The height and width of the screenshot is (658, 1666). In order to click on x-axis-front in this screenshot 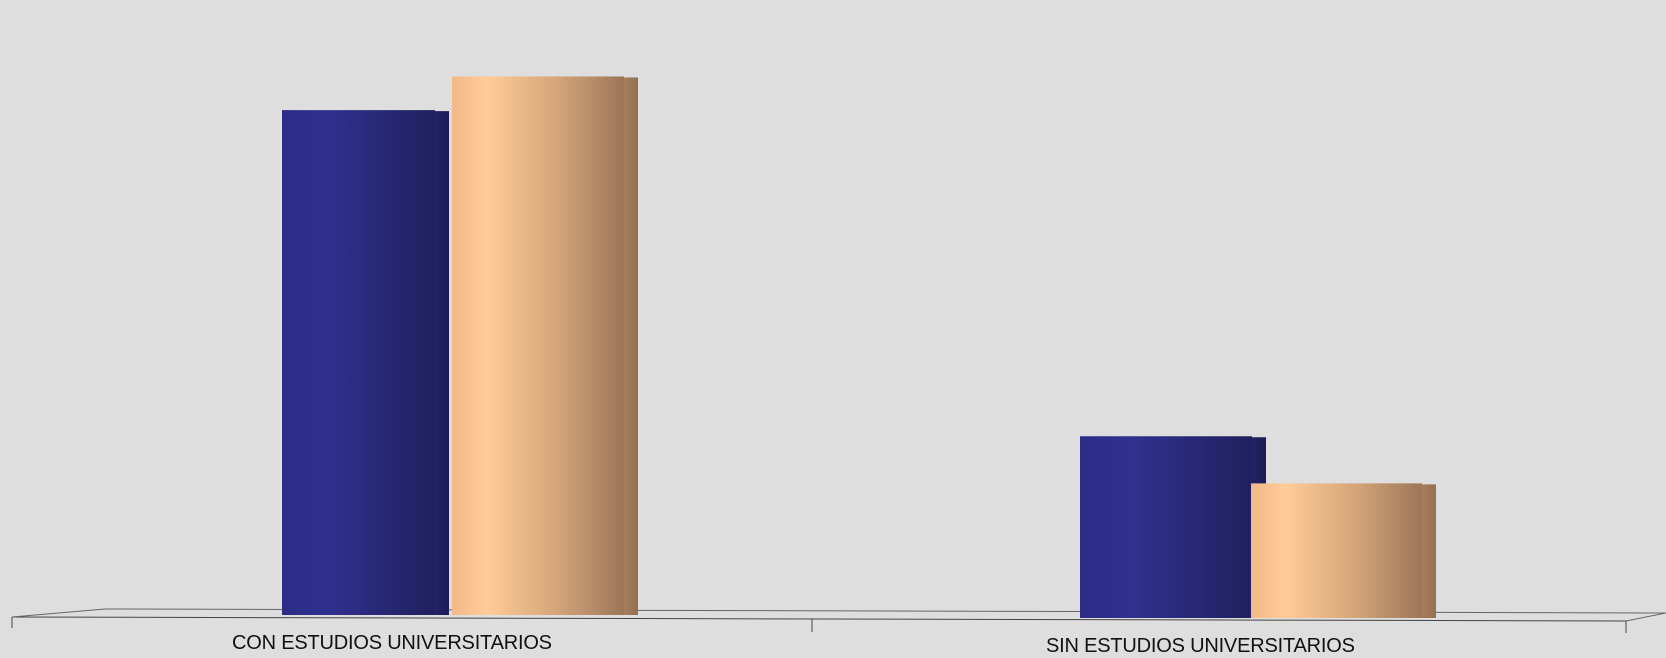, I will do `click(819, 619)`.